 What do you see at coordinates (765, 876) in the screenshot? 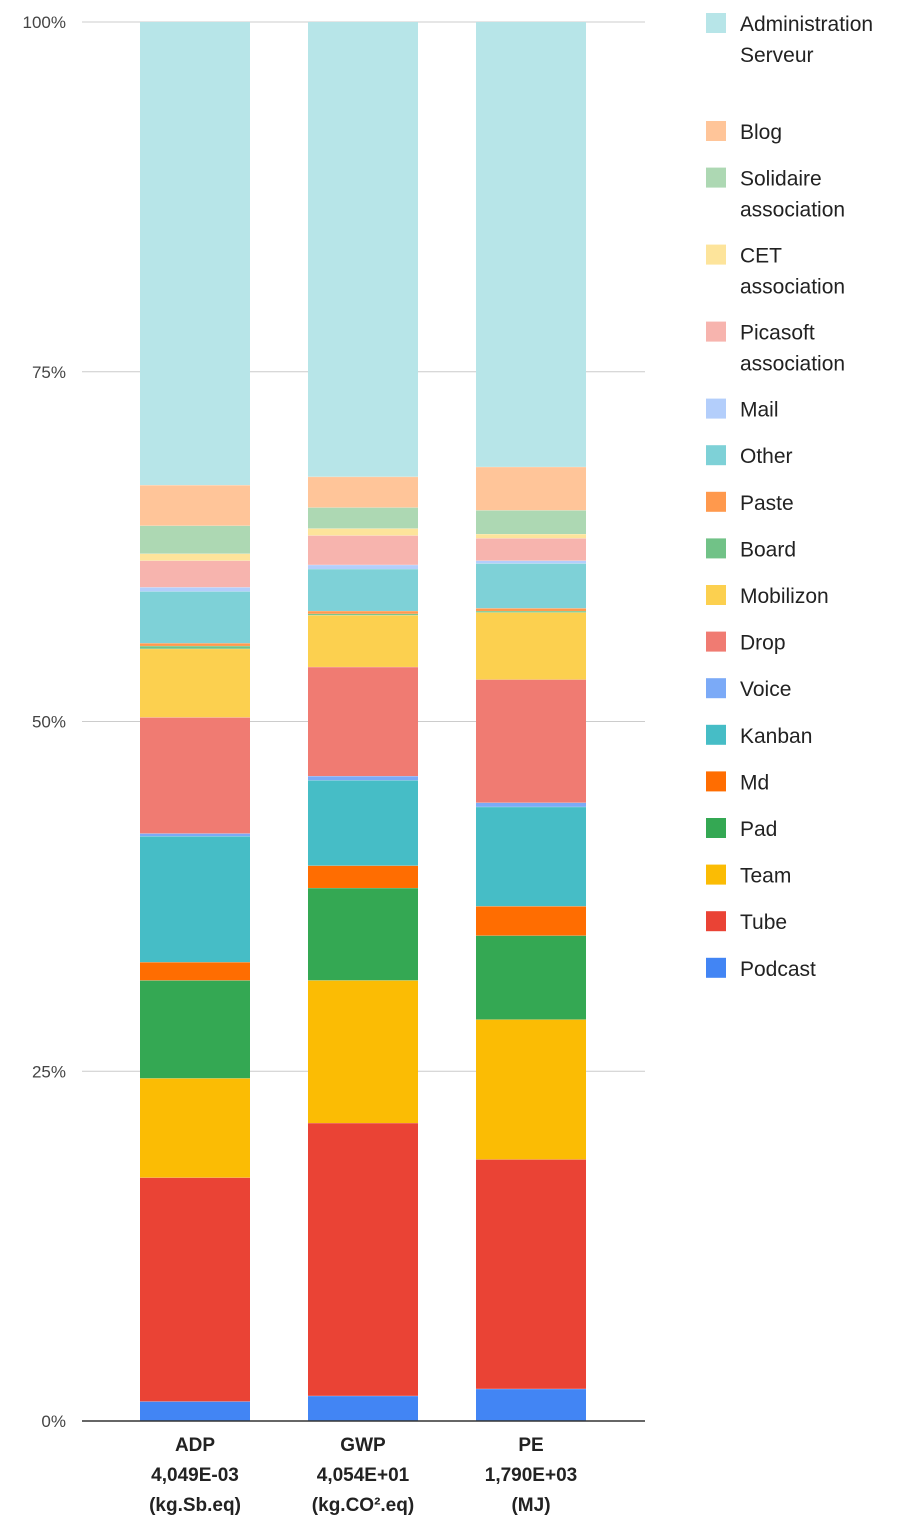
I see `legend-label-line: Team` at bounding box center [765, 876].